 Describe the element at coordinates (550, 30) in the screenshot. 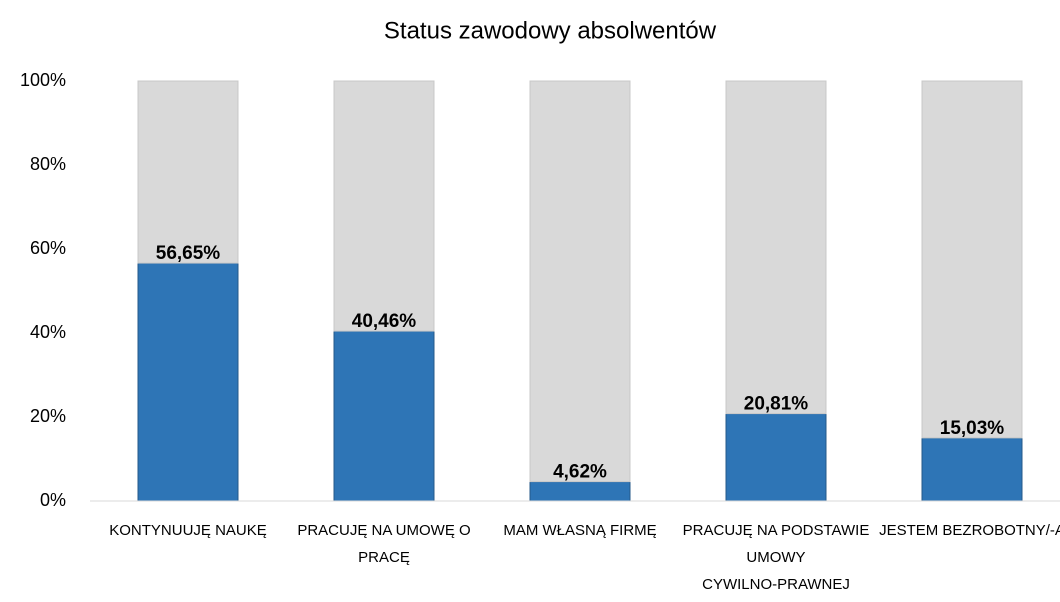

I see `chart-title: Status zawodowy absolwentów` at that location.